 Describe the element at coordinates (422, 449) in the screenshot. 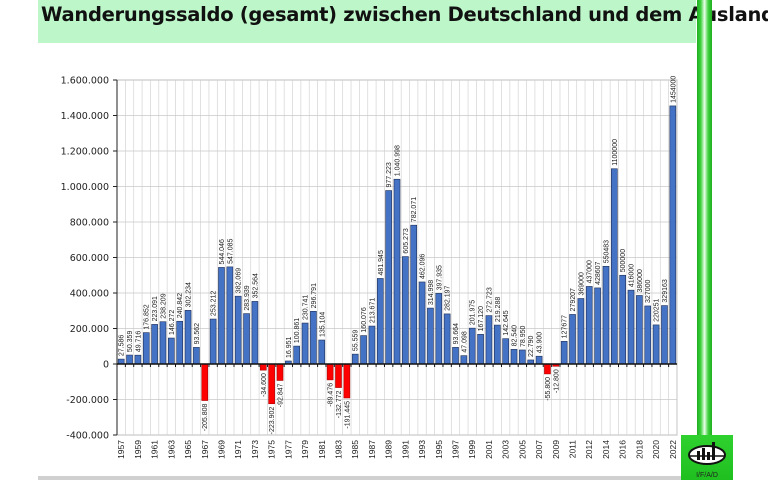

I see `x-tick-label: 1993` at that location.